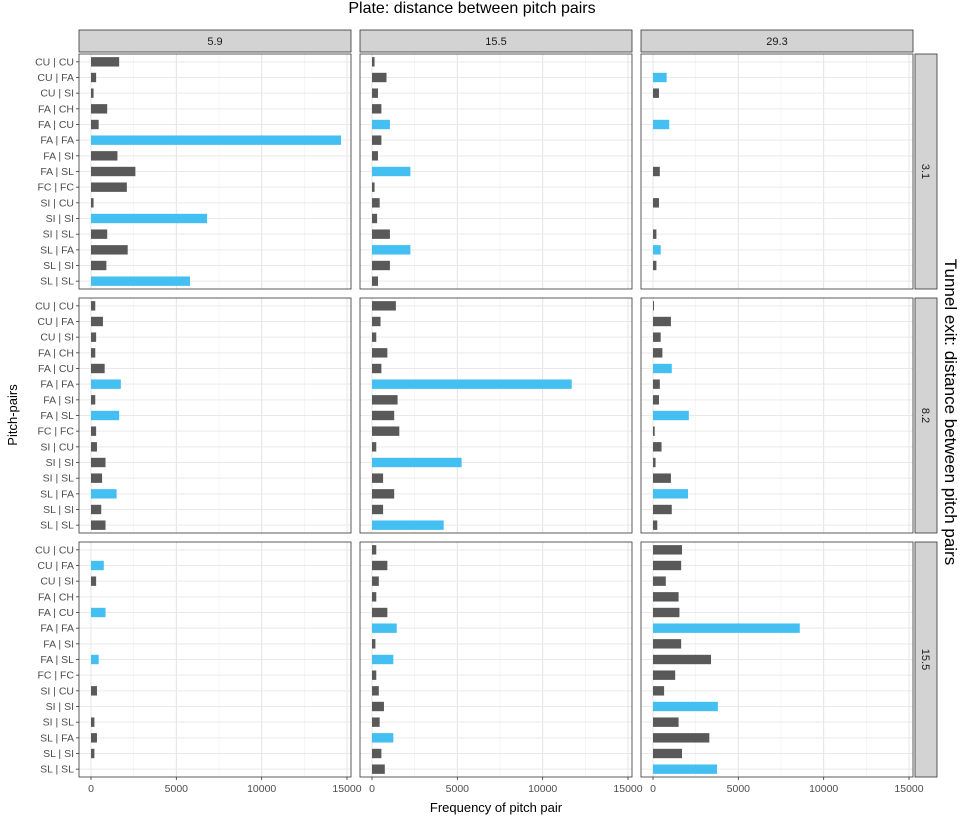 Image resolution: width=968 pixels, height=827 pixels. I want to click on y-tick-label: CU | CU, so click(54, 550).